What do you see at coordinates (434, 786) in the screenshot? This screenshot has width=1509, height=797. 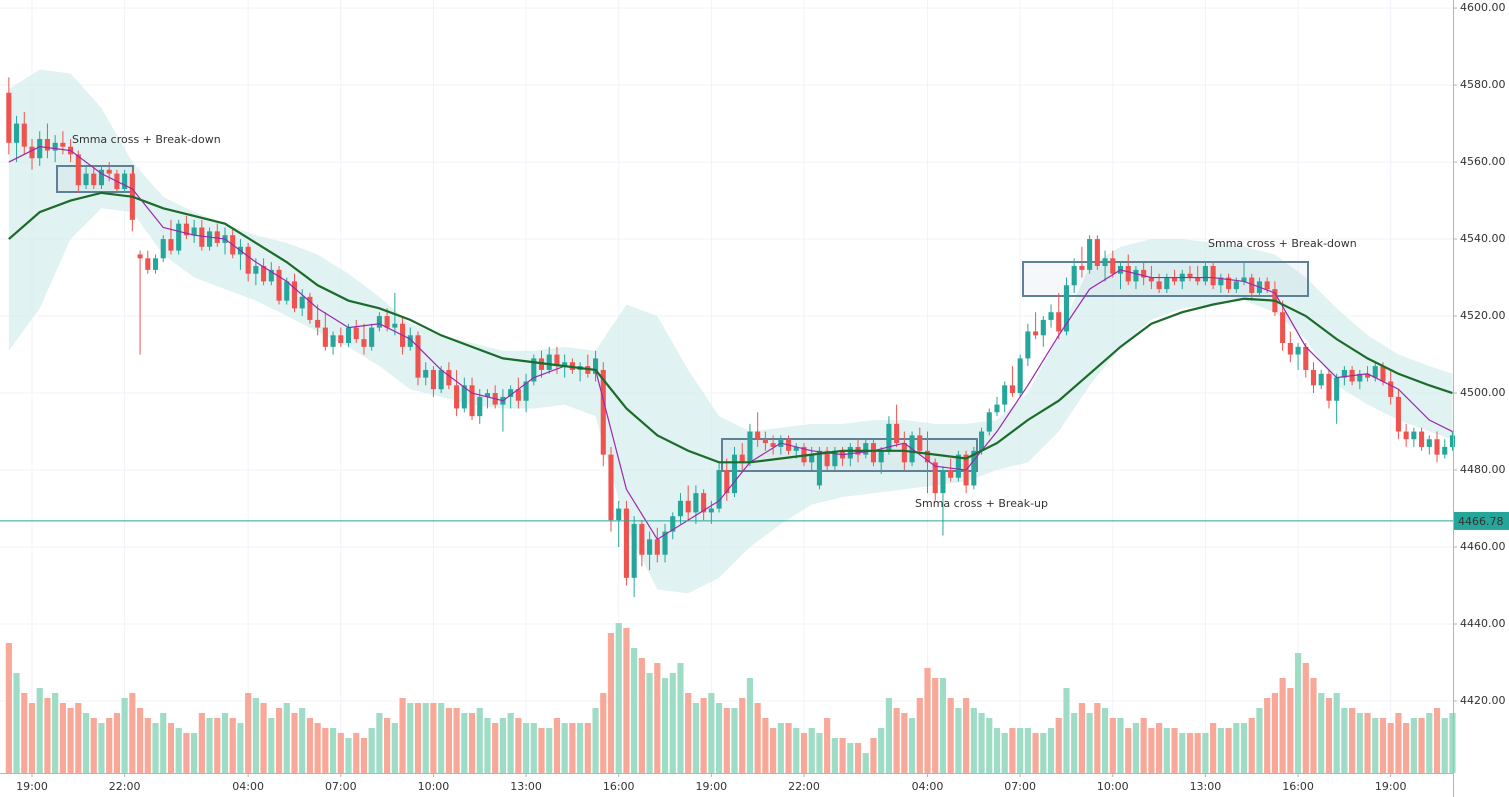 I see `x-tick-label: 10:00` at bounding box center [434, 786].